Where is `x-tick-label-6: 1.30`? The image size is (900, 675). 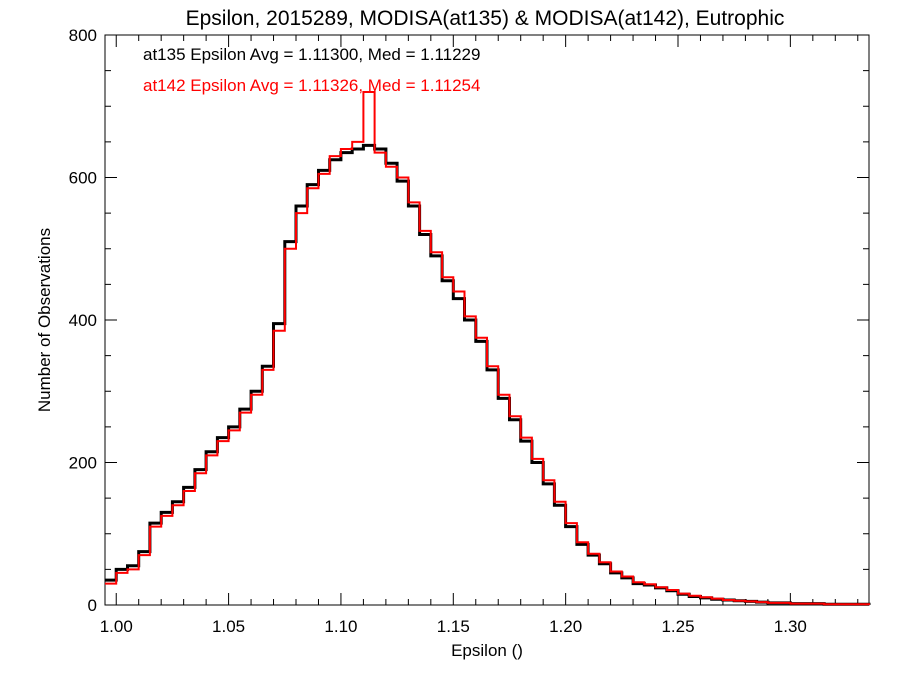
x-tick-label-6: 1.30 is located at coordinates (790, 626).